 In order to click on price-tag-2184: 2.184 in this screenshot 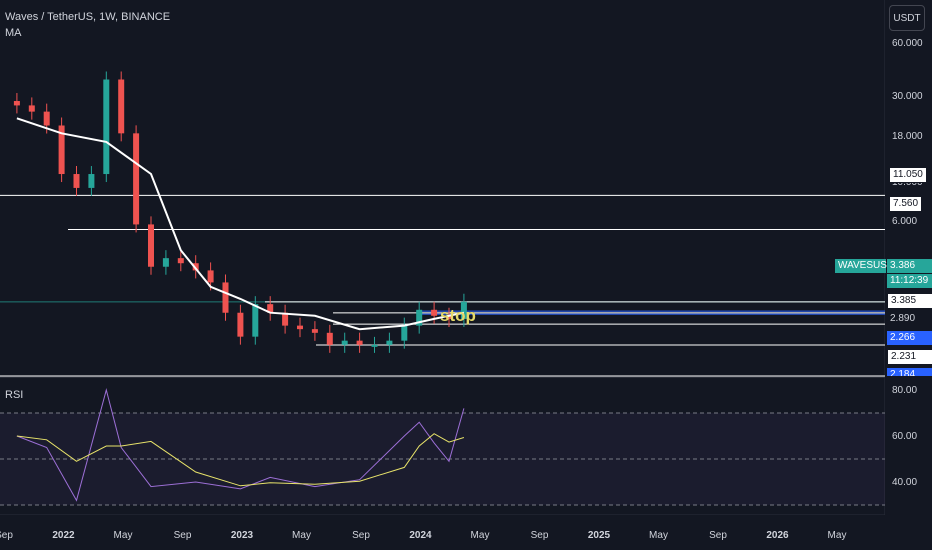, I will do `click(909, 372)`.